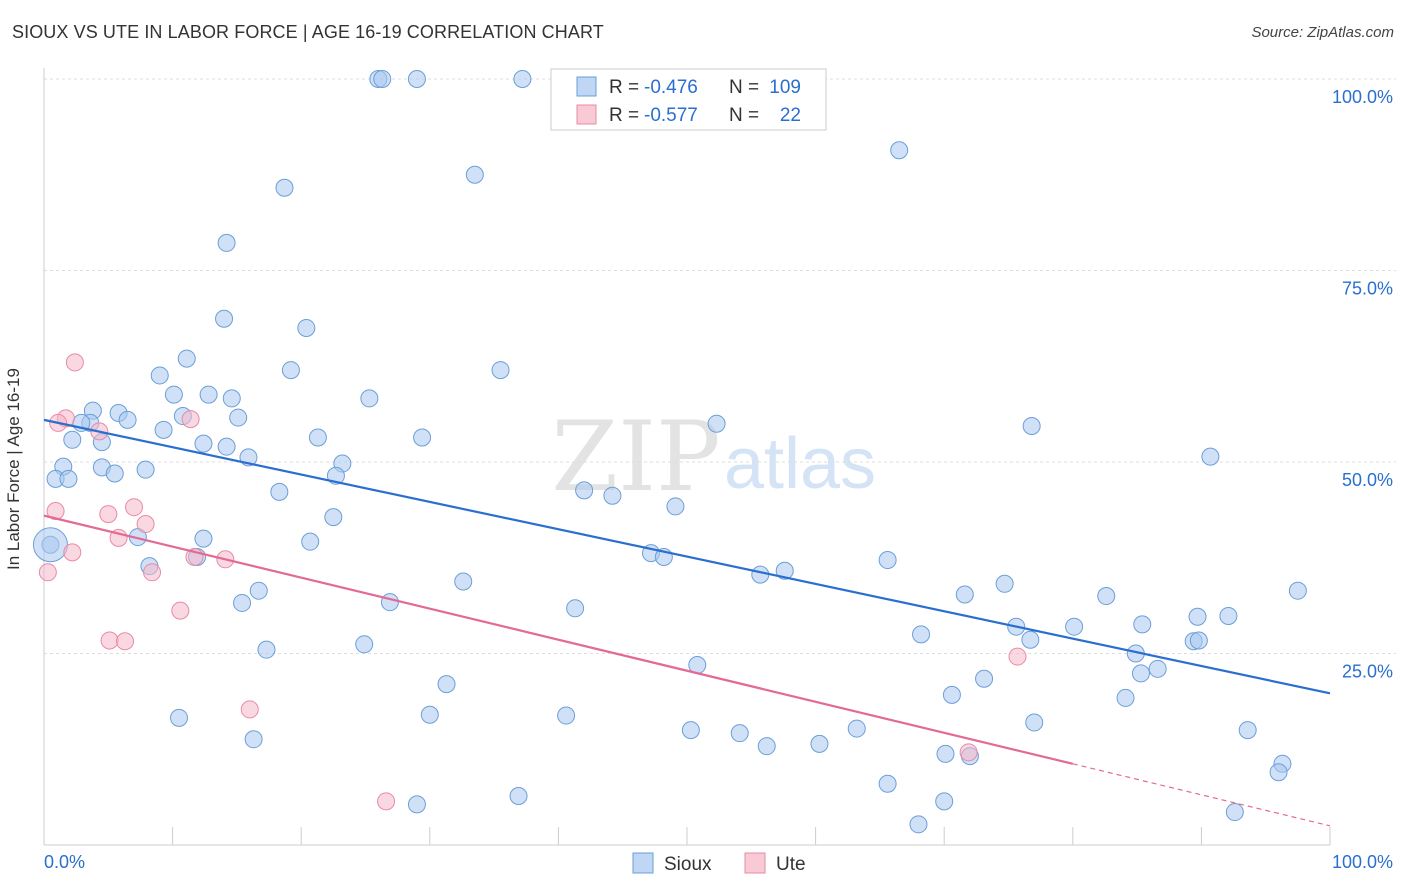 This screenshot has height=892, width=1406. What do you see at coordinates (800, 464) in the screenshot?
I see `watermark-atlas: atlas` at bounding box center [800, 464].